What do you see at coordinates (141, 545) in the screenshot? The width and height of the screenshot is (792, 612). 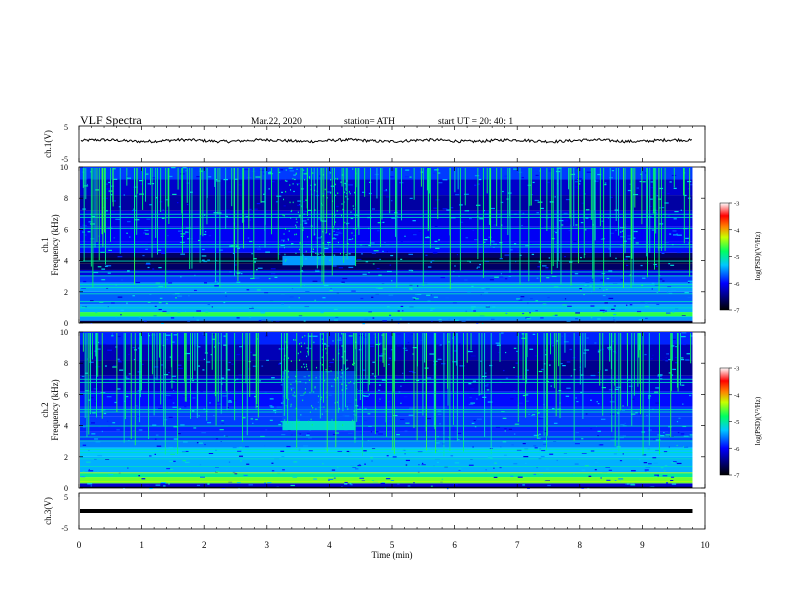 I see `time-tick-label-1: 1` at bounding box center [141, 545].